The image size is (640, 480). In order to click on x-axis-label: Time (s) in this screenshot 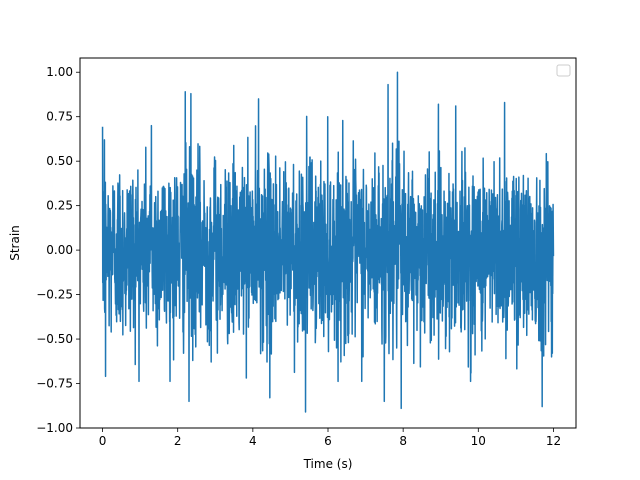, I will do `click(328, 464)`.